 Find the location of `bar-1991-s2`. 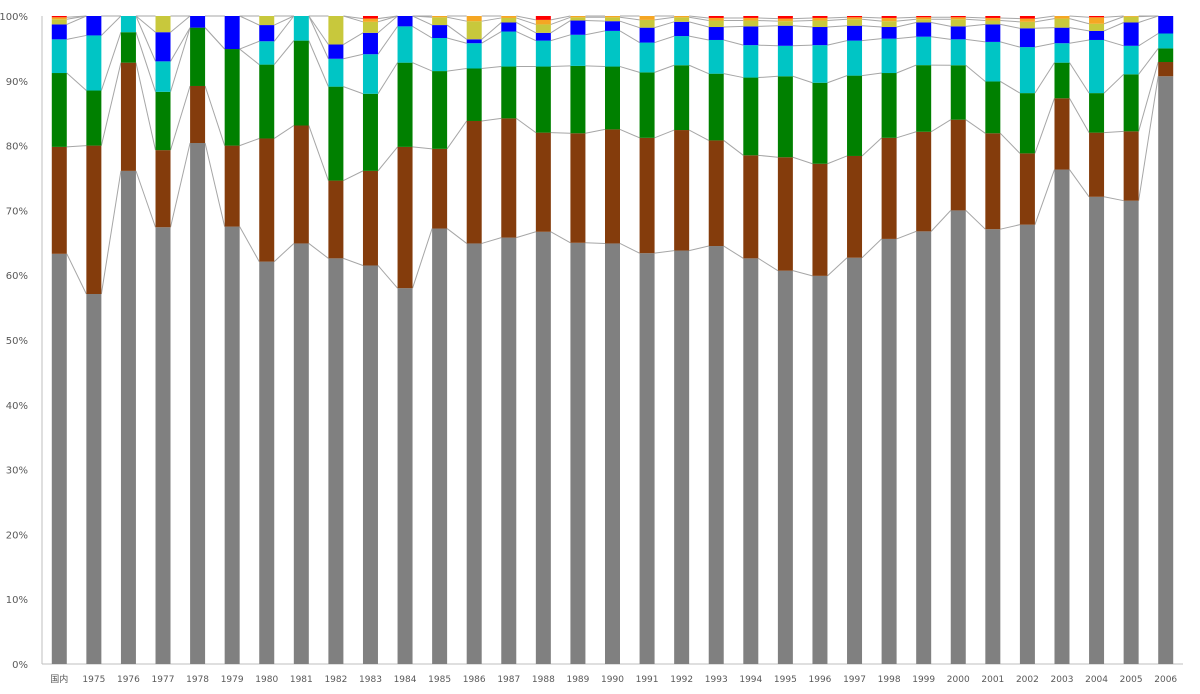

bar-1991-s2 is located at coordinates (647, 104).